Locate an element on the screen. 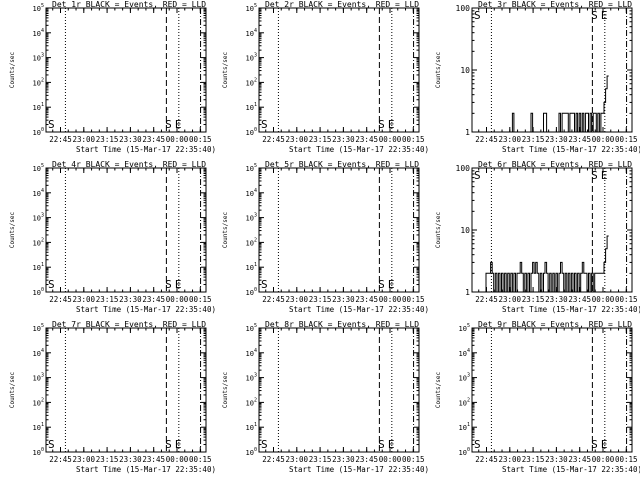 This screenshot has width=640, height=480. y-tick-label: 1 is located at coordinates (467, 132).